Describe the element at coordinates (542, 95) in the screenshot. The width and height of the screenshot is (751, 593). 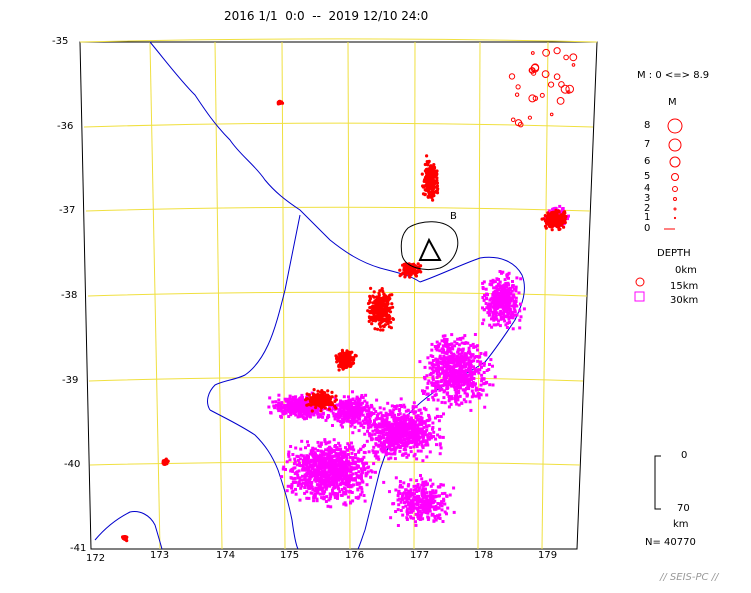
I see `large-event-marker` at that location.